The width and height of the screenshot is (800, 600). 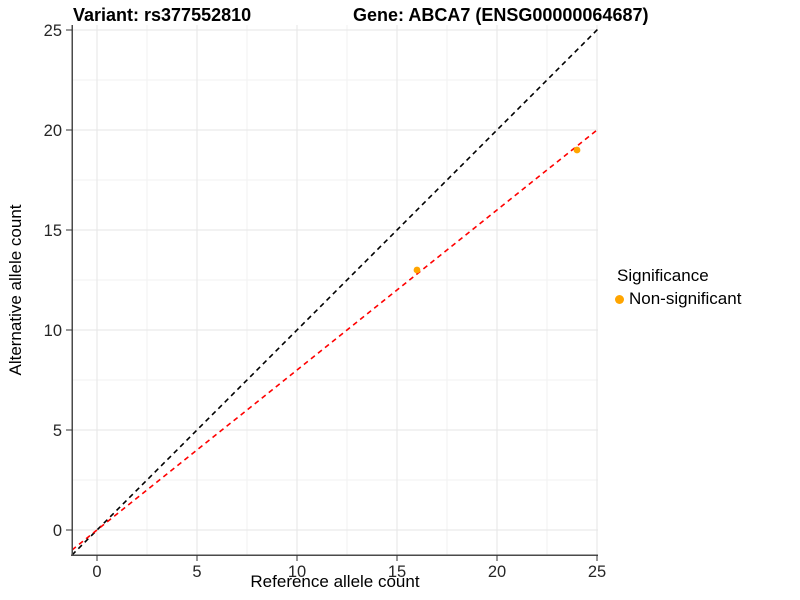 What do you see at coordinates (57, 531) in the screenshot?
I see `y-tick-label: 0` at bounding box center [57, 531].